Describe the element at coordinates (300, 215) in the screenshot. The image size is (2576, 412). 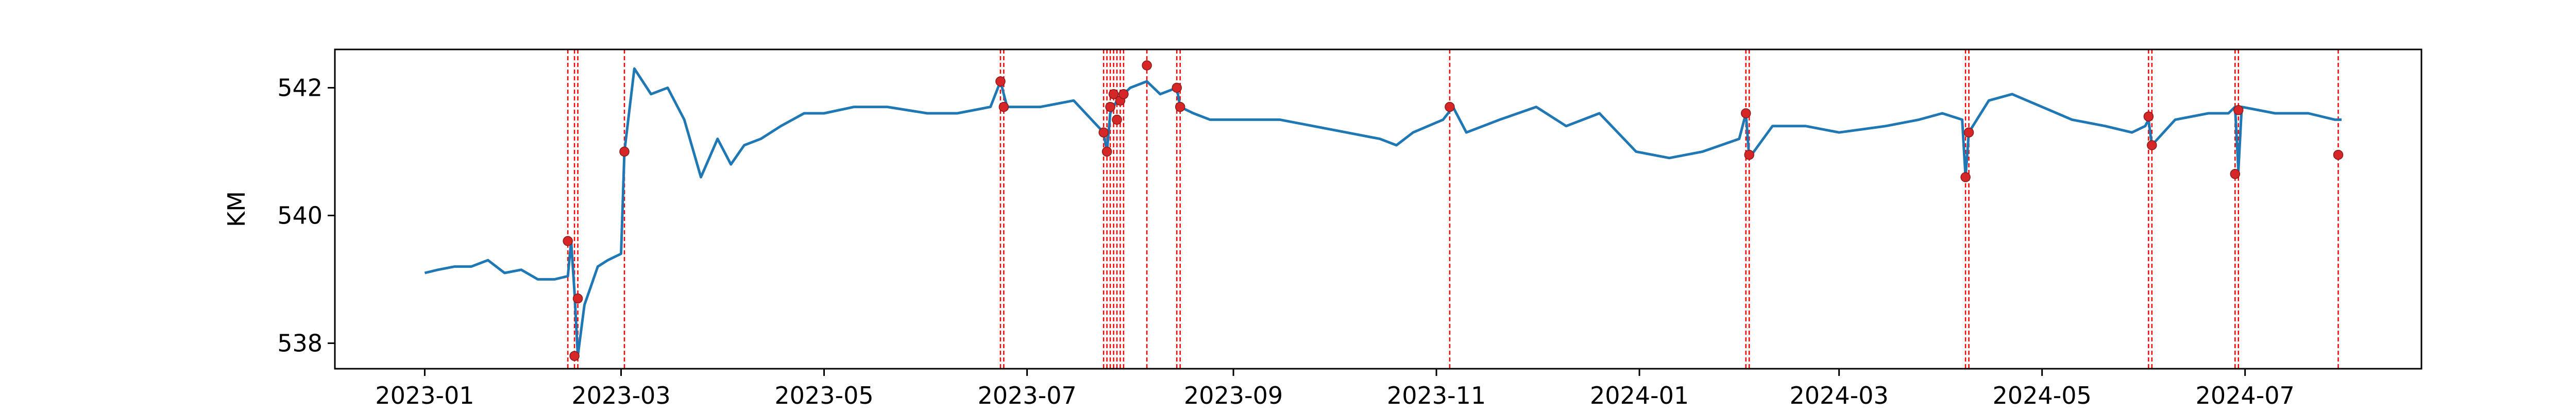
I see `y-tick-label: 540` at that location.